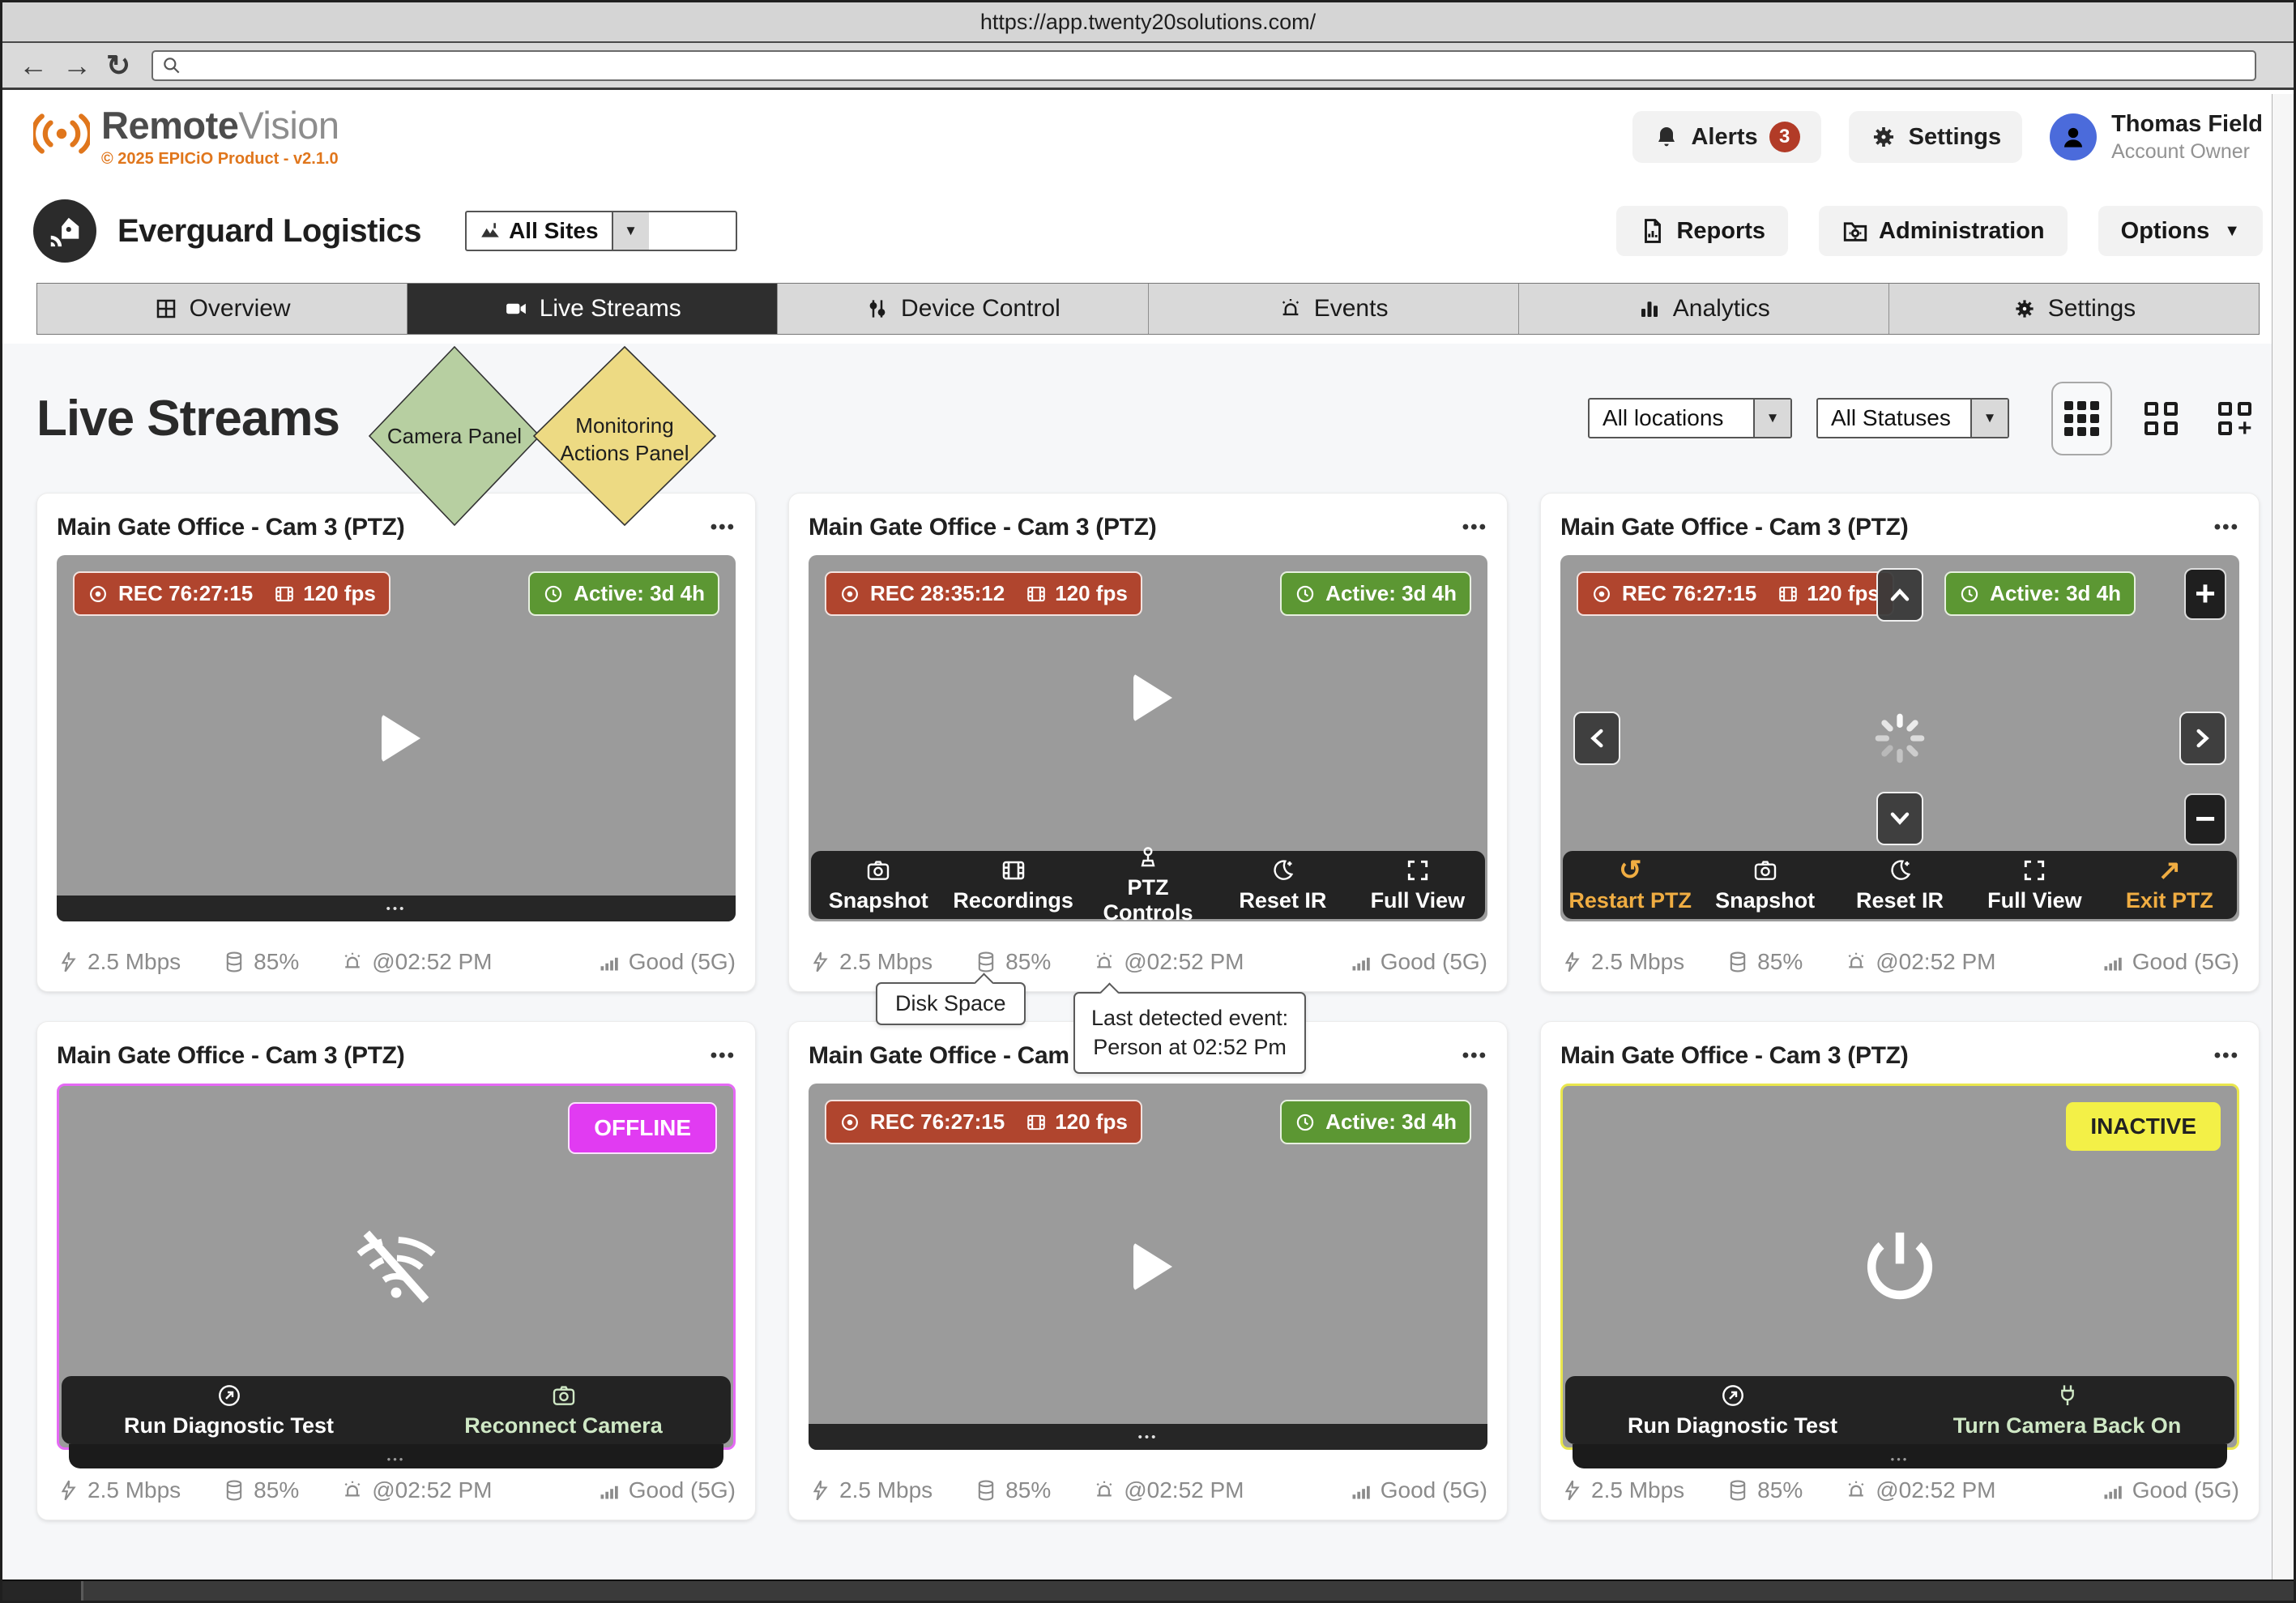  What do you see at coordinates (1856, 1490) in the screenshot?
I see `siren-icon` at bounding box center [1856, 1490].